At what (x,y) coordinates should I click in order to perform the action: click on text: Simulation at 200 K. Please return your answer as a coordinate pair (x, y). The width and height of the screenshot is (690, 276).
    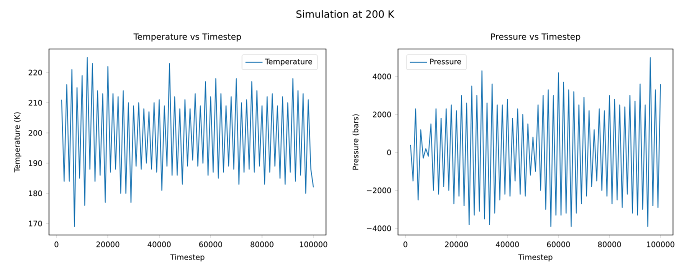
    Looking at the image, I should click on (345, 14).